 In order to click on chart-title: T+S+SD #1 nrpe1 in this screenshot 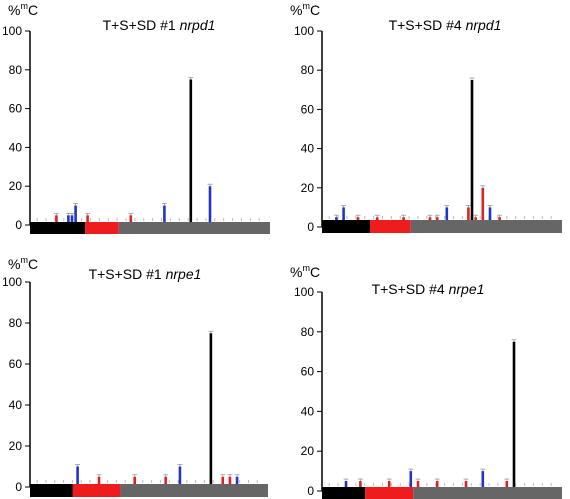, I will do `click(145, 274)`.